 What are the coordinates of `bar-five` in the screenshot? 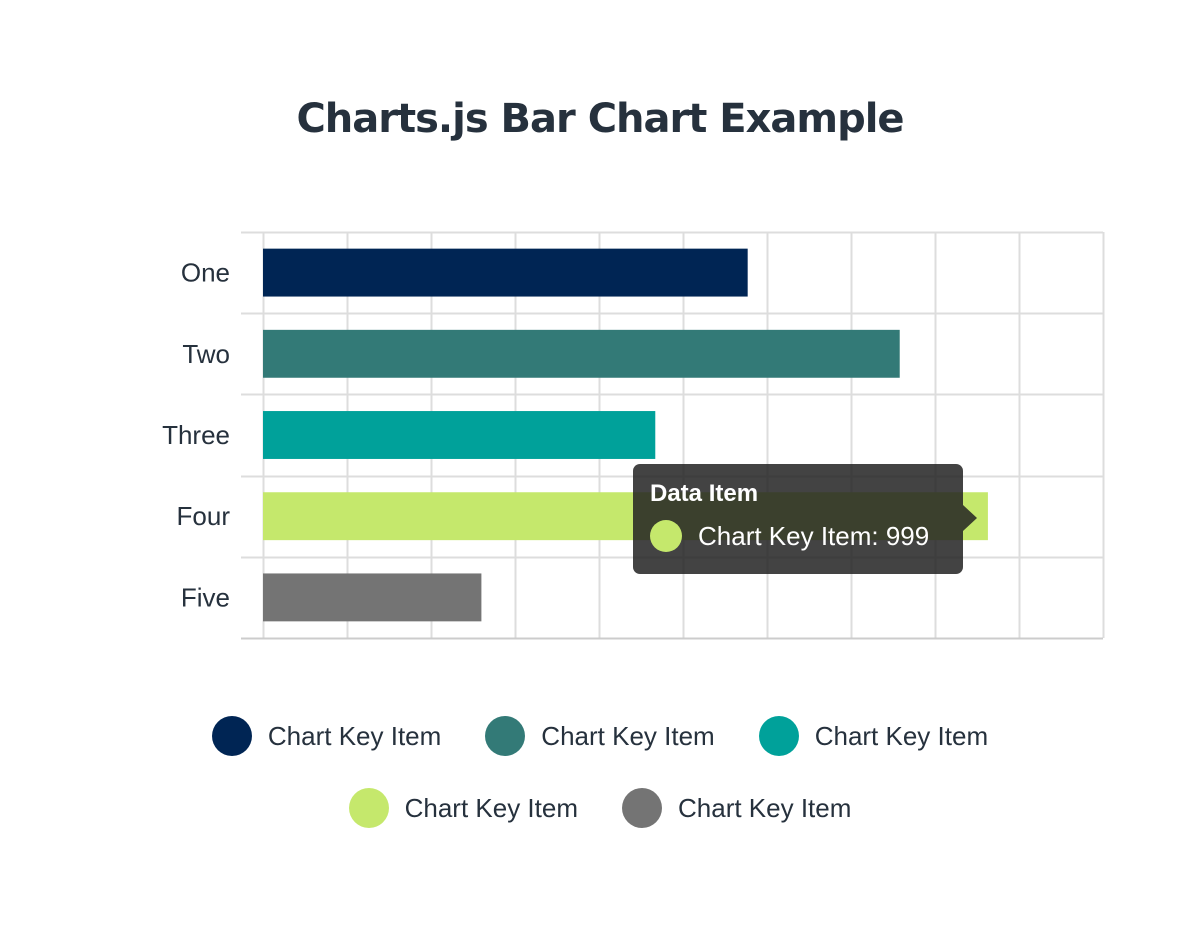 It's located at (372, 597).